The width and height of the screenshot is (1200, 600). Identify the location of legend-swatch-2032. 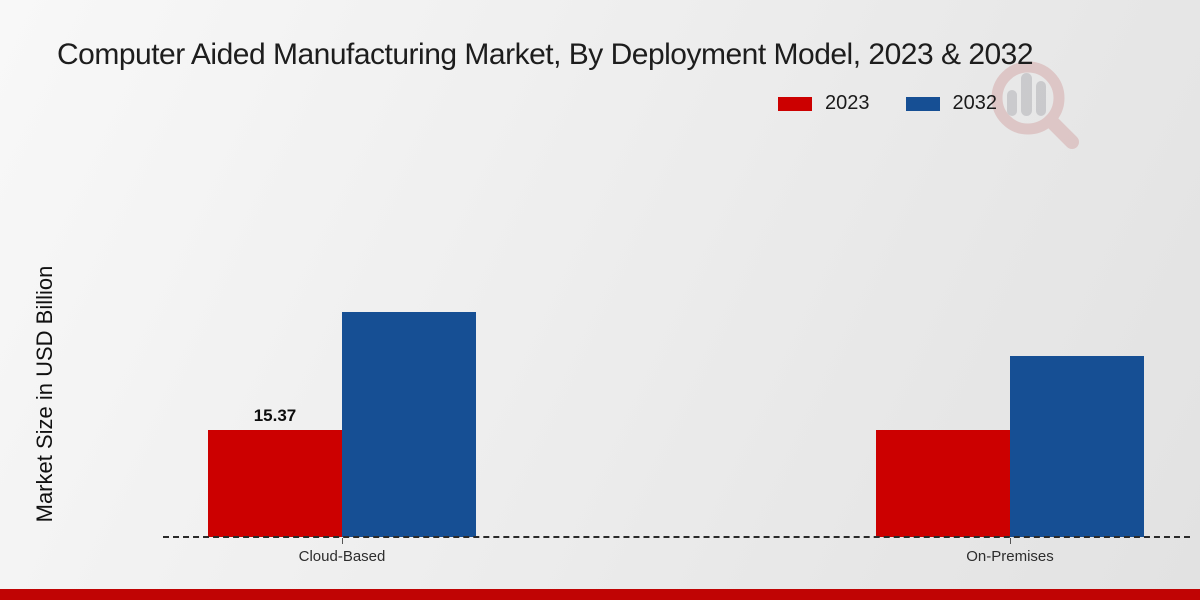
(922, 103).